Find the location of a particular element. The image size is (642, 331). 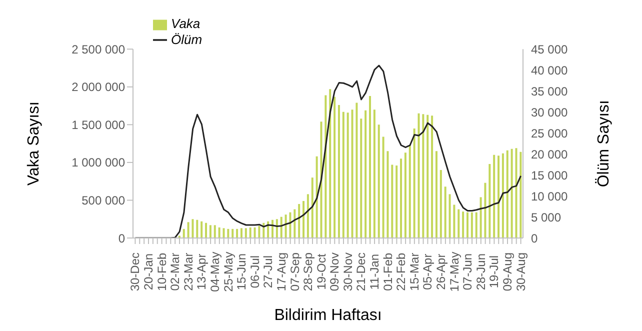

x-tick-label: 26-Apr is located at coordinates (441, 272).